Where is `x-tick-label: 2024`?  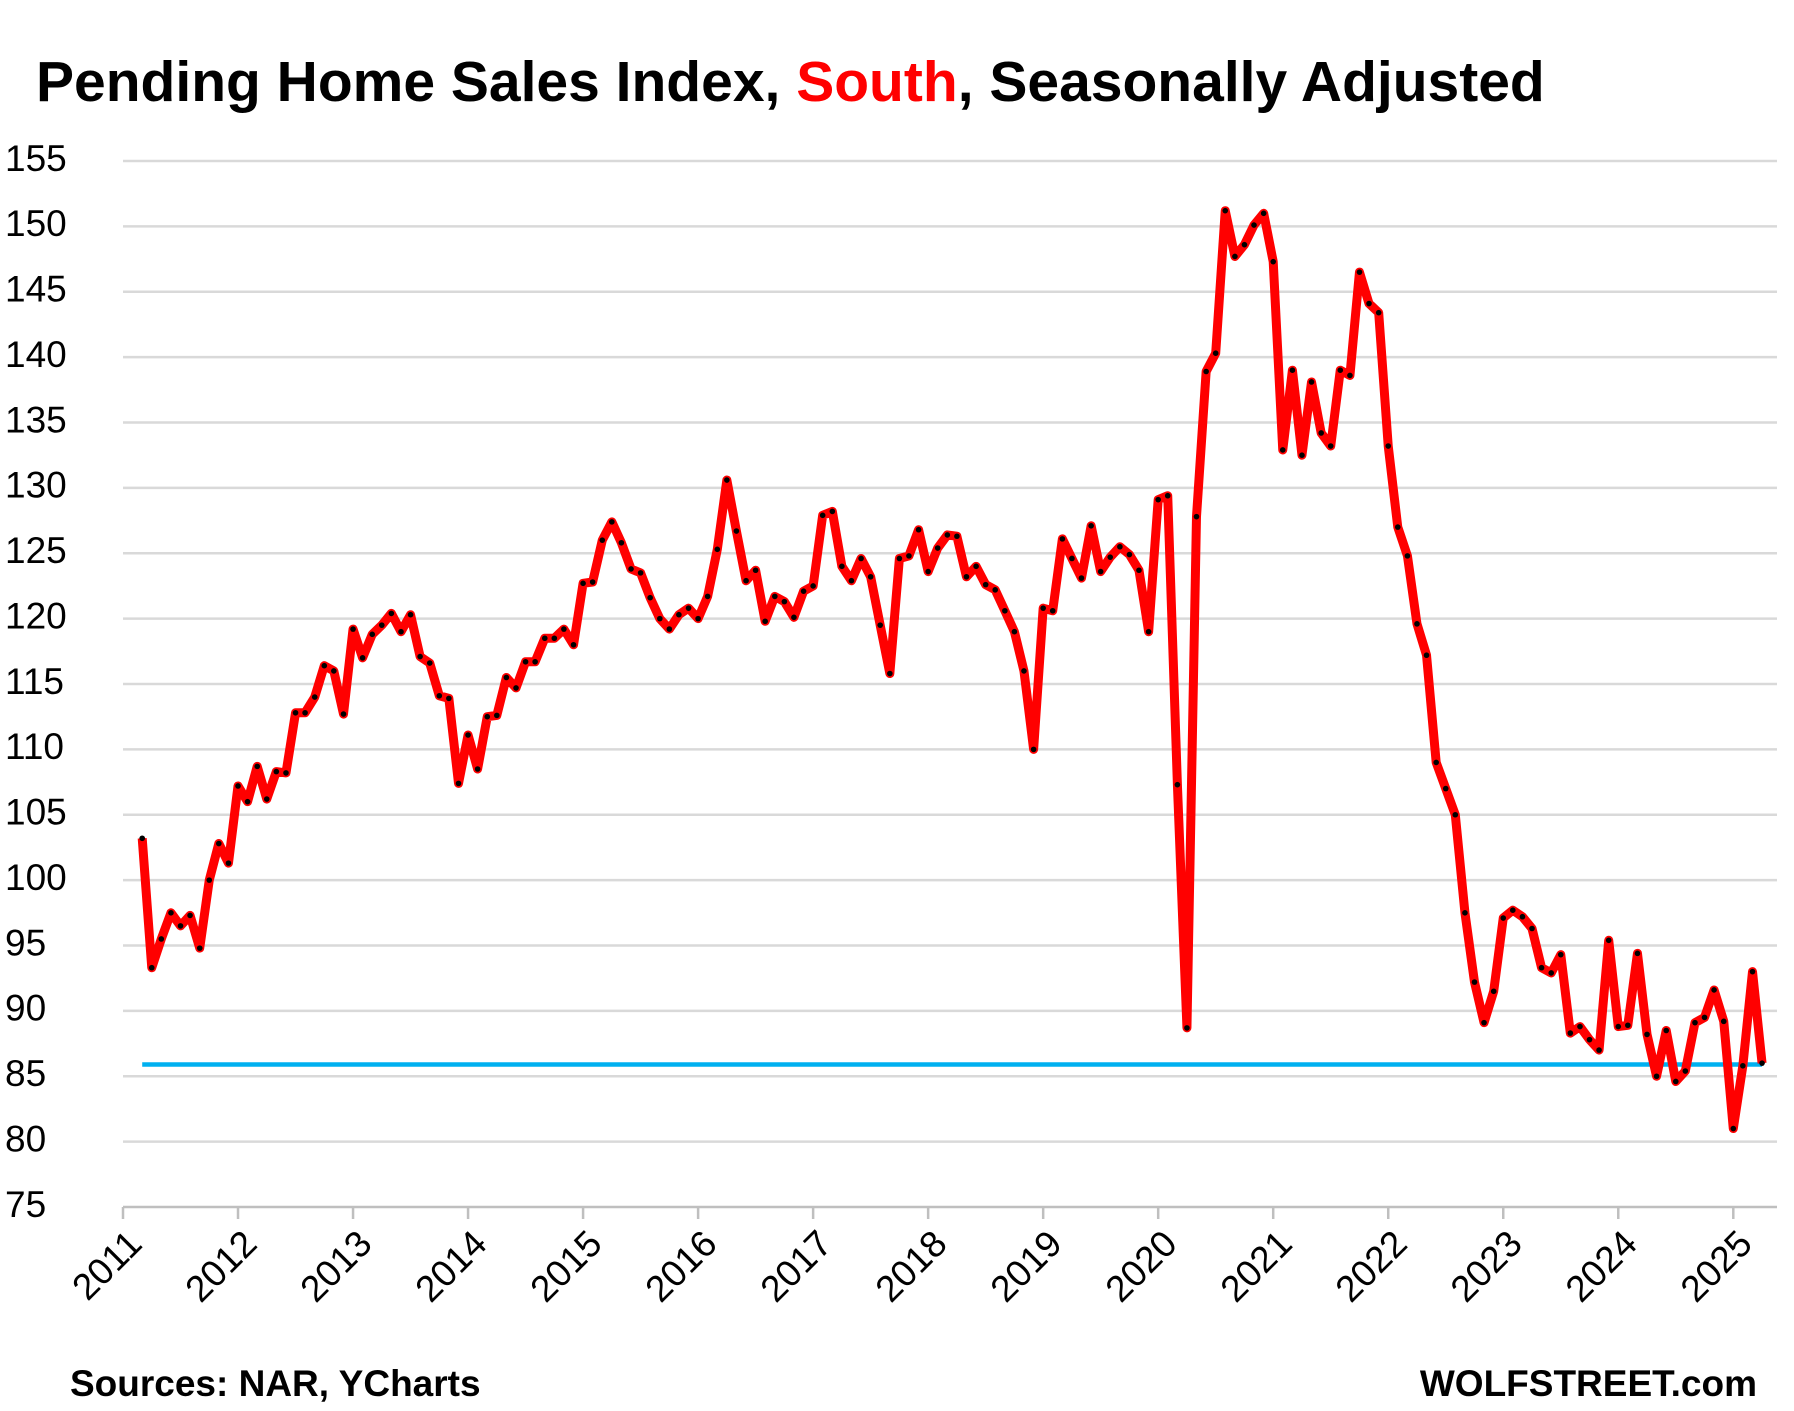 x-tick-label: 2024 is located at coordinates (1601, 1266).